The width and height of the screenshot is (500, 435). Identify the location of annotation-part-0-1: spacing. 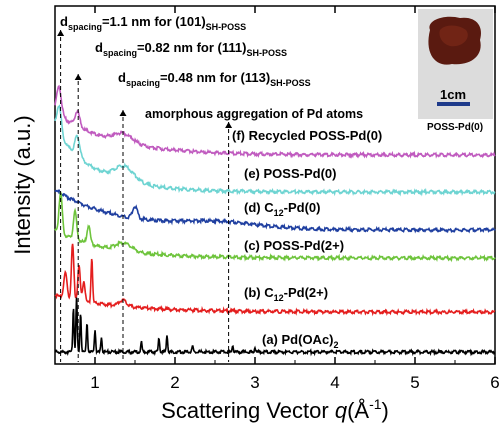
(85, 27).